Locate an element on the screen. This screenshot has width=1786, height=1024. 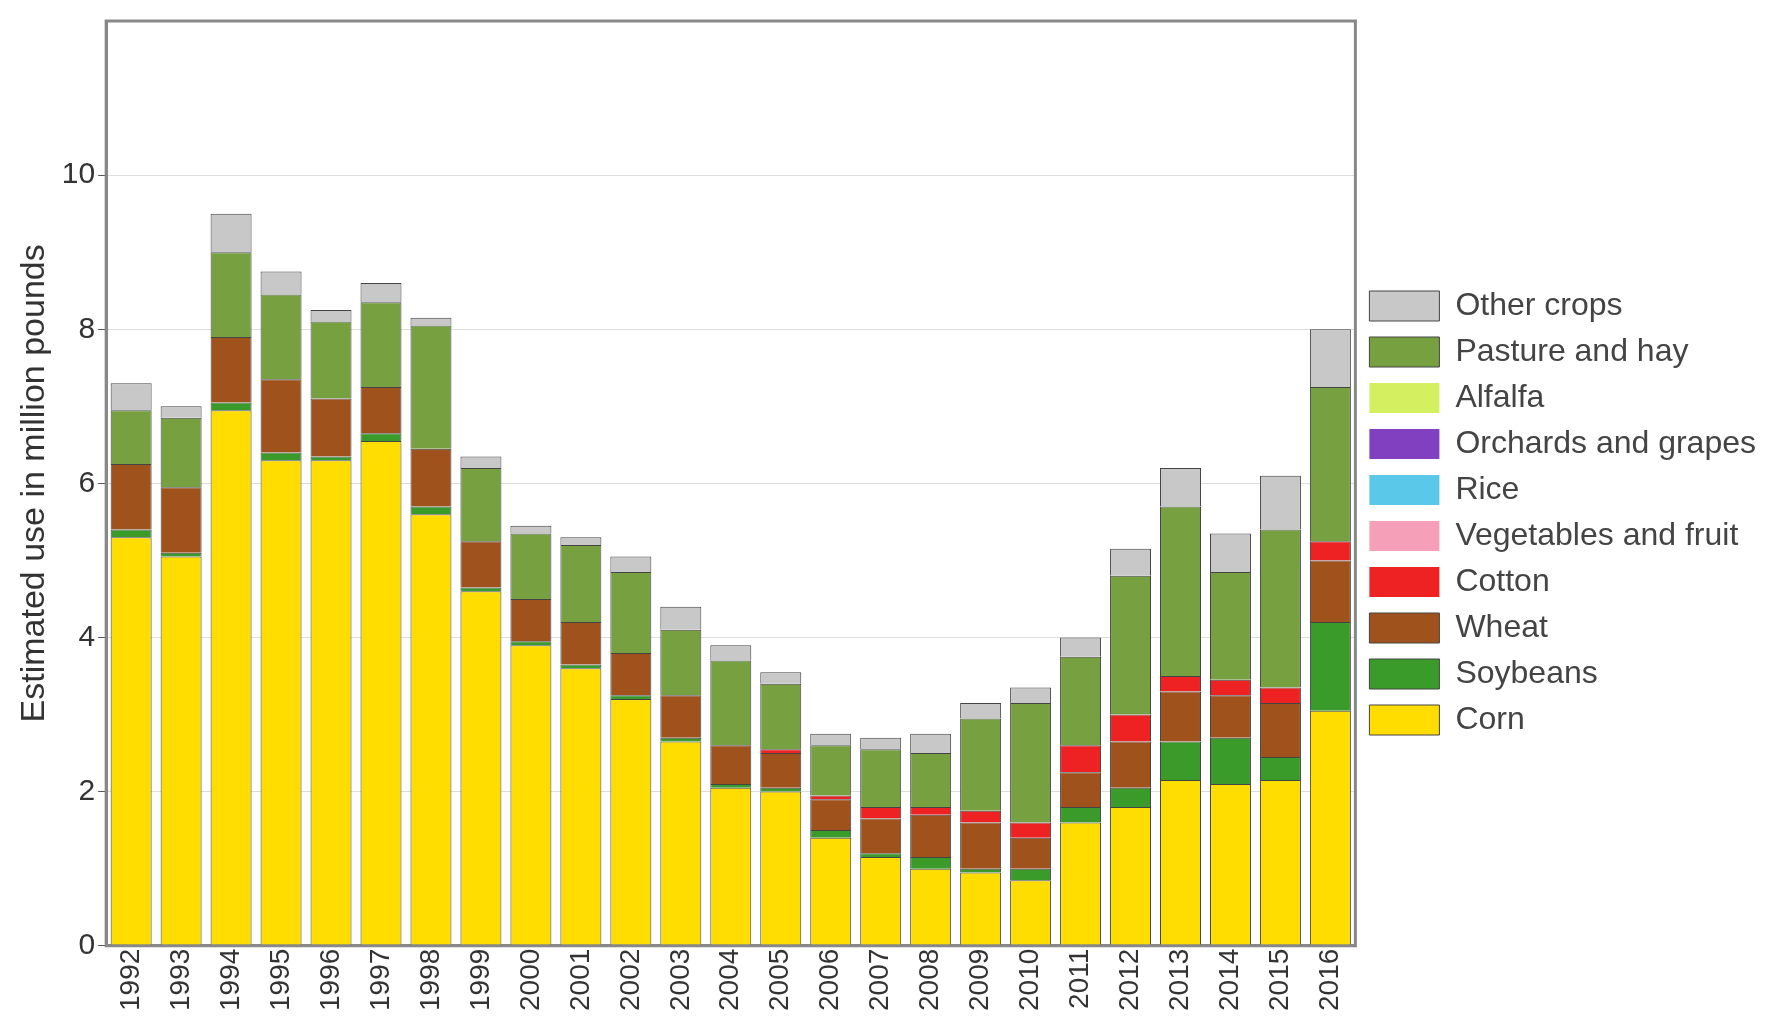
x-tick-label: 2005 is located at coordinates (779, 980).